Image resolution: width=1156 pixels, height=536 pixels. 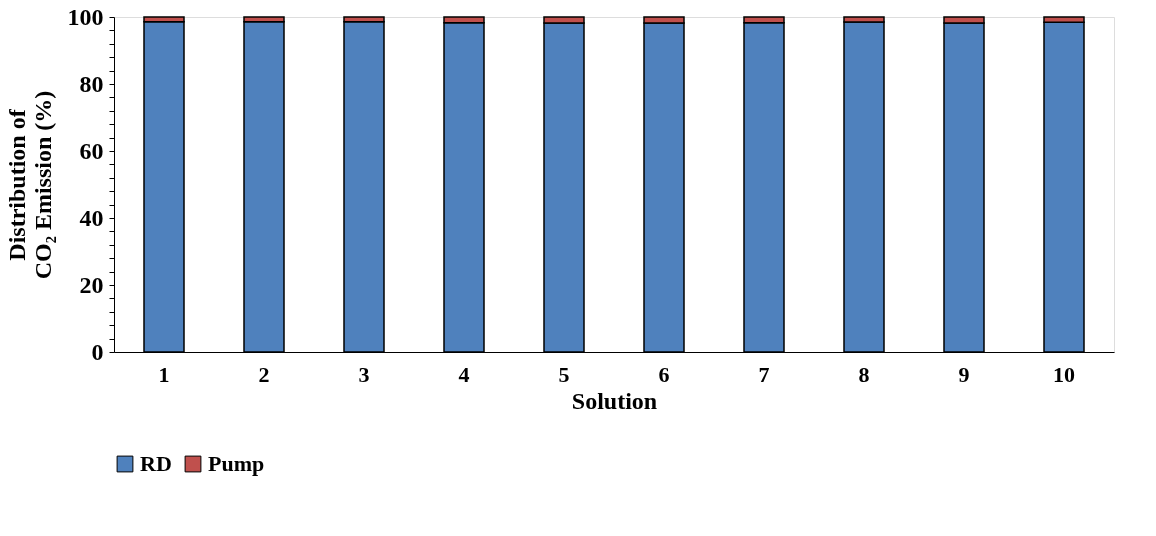 What do you see at coordinates (91, 83) in the screenshot?
I see `y-tick-label: 80` at bounding box center [91, 83].